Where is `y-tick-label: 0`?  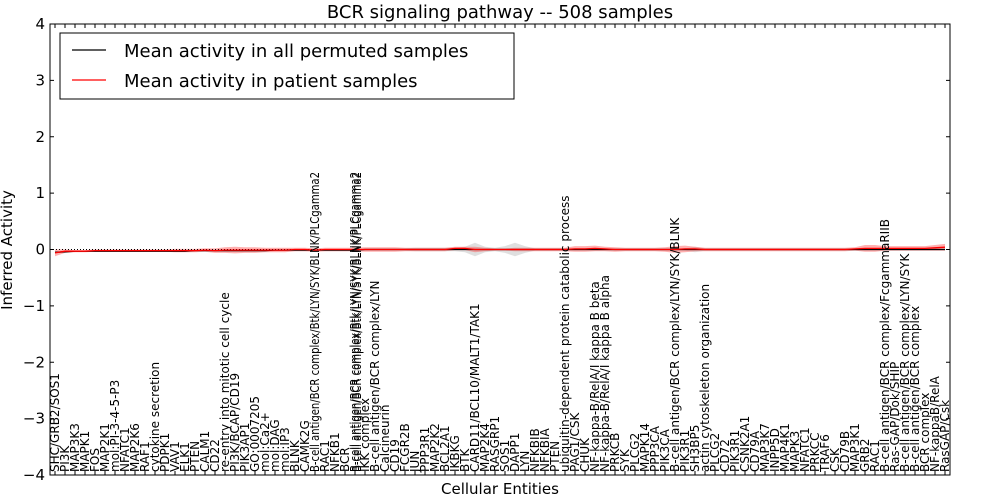
y-tick-label: 0 is located at coordinates (40, 250).